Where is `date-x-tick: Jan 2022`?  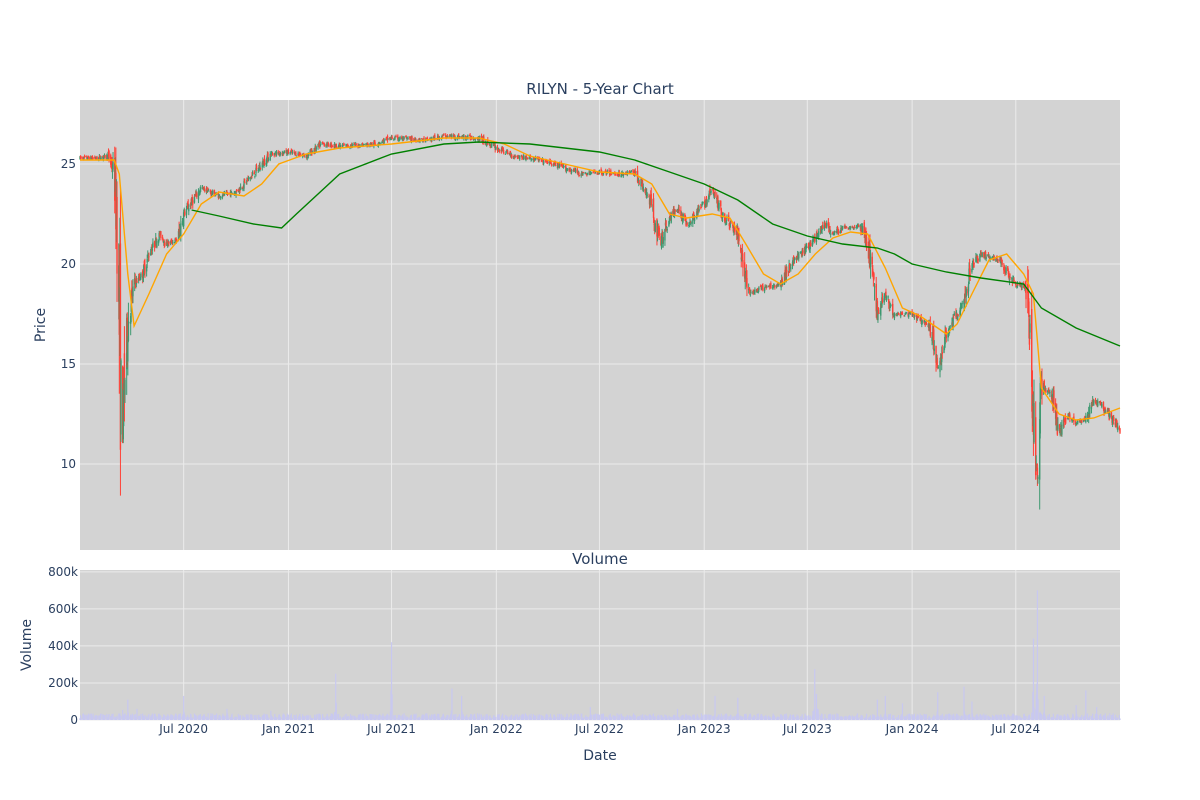
date-x-tick: Jan 2022 is located at coordinates (496, 729).